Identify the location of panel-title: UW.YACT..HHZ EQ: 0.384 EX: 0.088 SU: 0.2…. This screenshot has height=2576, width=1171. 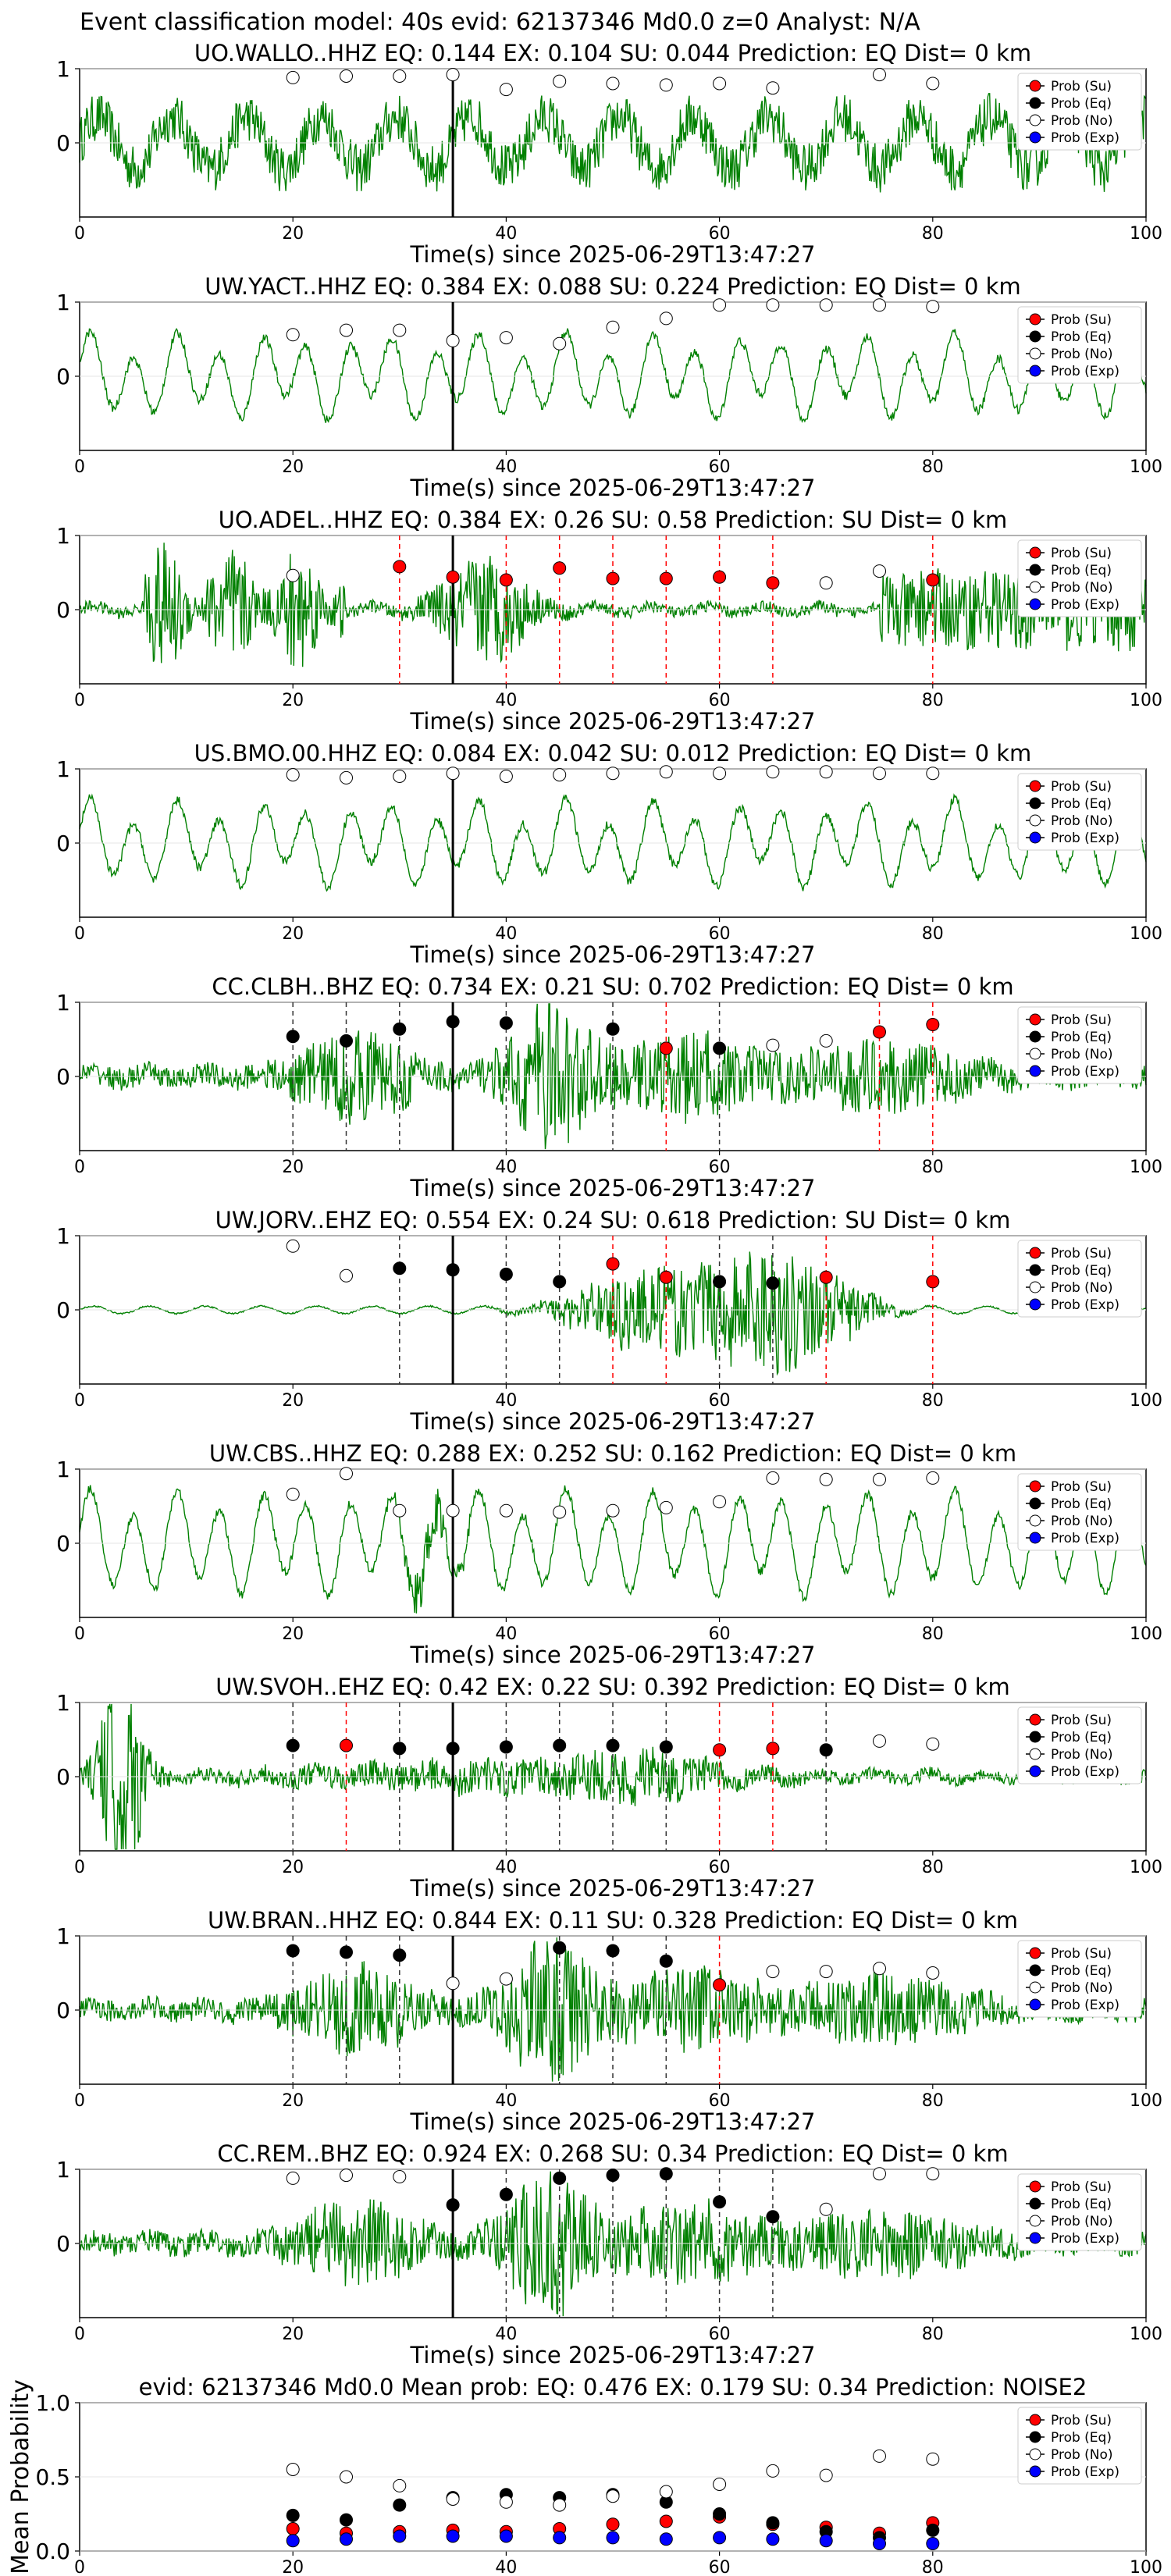
(612, 286).